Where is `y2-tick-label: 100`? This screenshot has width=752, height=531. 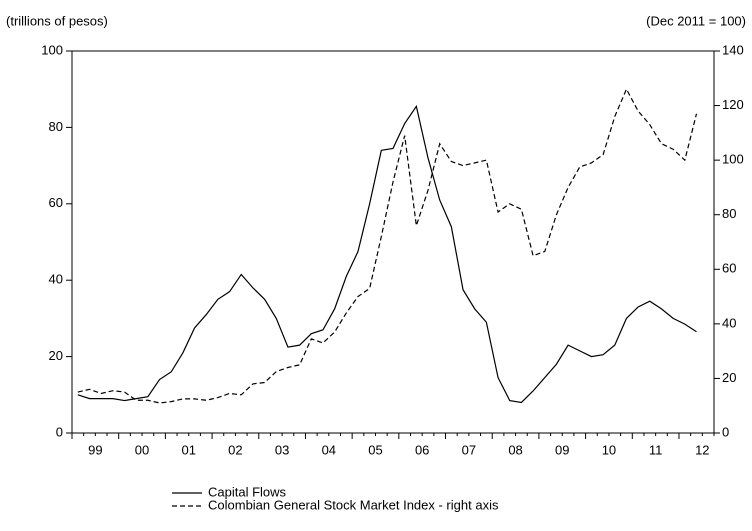 y2-tick-label: 100 is located at coordinates (733, 159).